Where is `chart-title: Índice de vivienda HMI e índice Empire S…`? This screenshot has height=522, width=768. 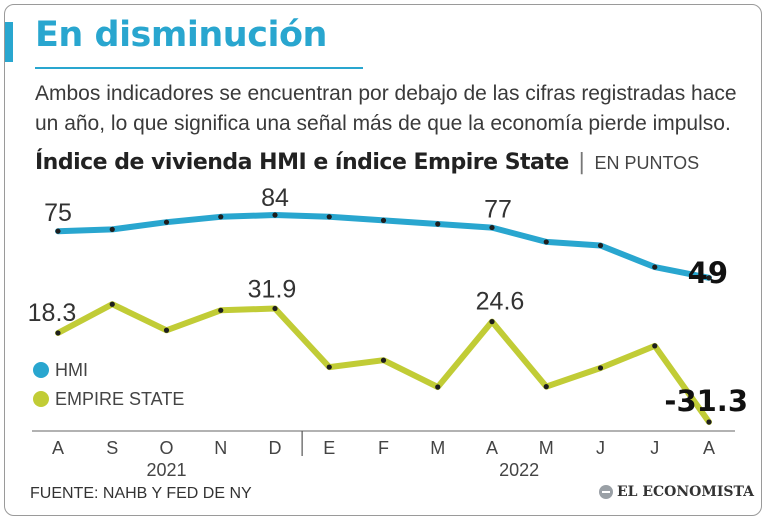
chart-title: Índice de vivienda HMI e índice Empire S… is located at coordinates (302, 162).